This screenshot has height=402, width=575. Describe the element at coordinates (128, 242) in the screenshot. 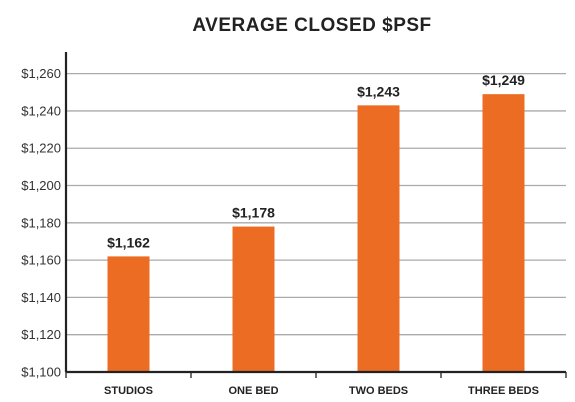

I see `data-label: $1,162` at that location.